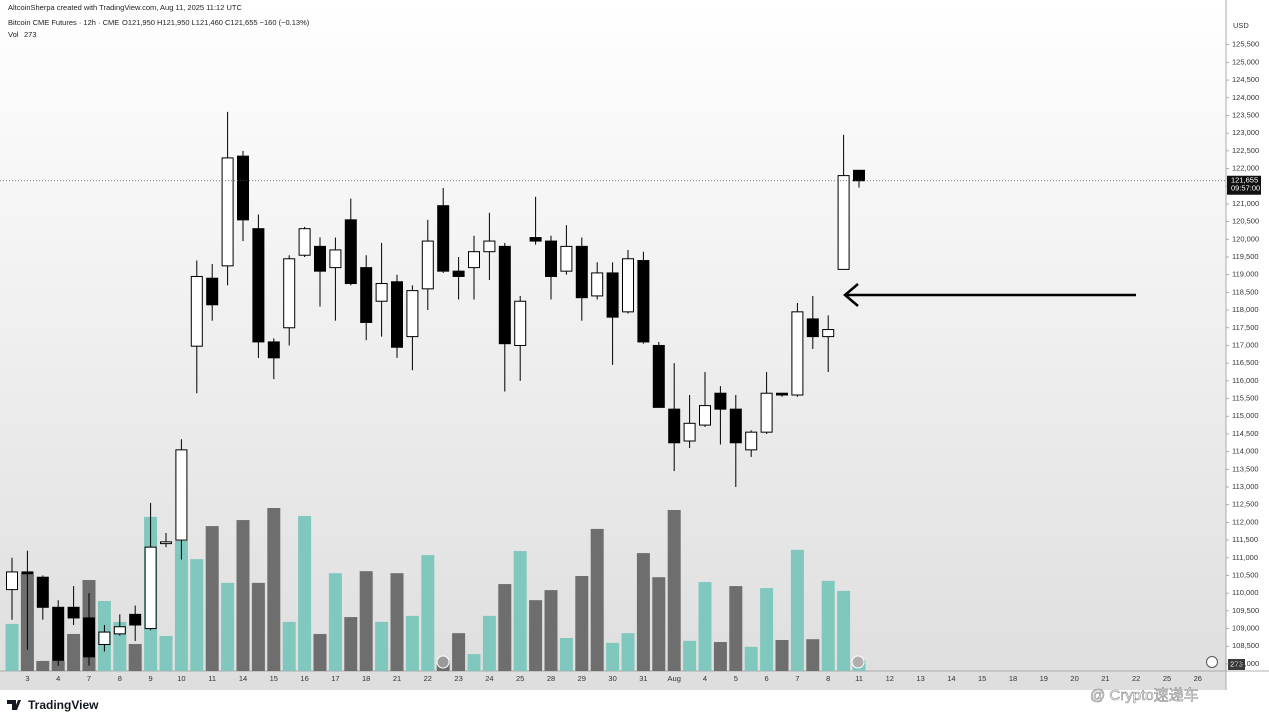 The height and width of the screenshot is (724, 1269). Describe the element at coordinates (13, 34) in the screenshot. I see `volume-label: Vol` at that location.